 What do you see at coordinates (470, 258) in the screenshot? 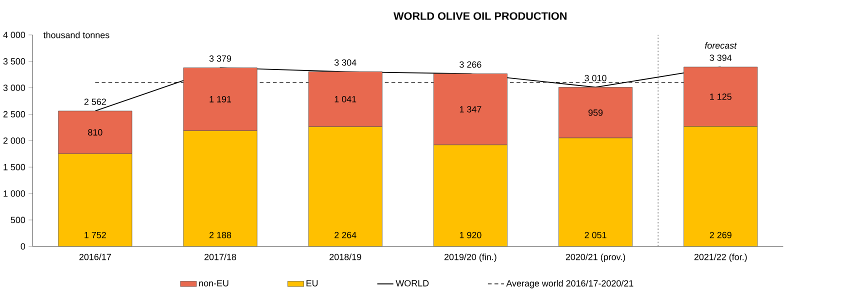
I see `x-tick-label: 2019/20 (fin.)` at bounding box center [470, 258].